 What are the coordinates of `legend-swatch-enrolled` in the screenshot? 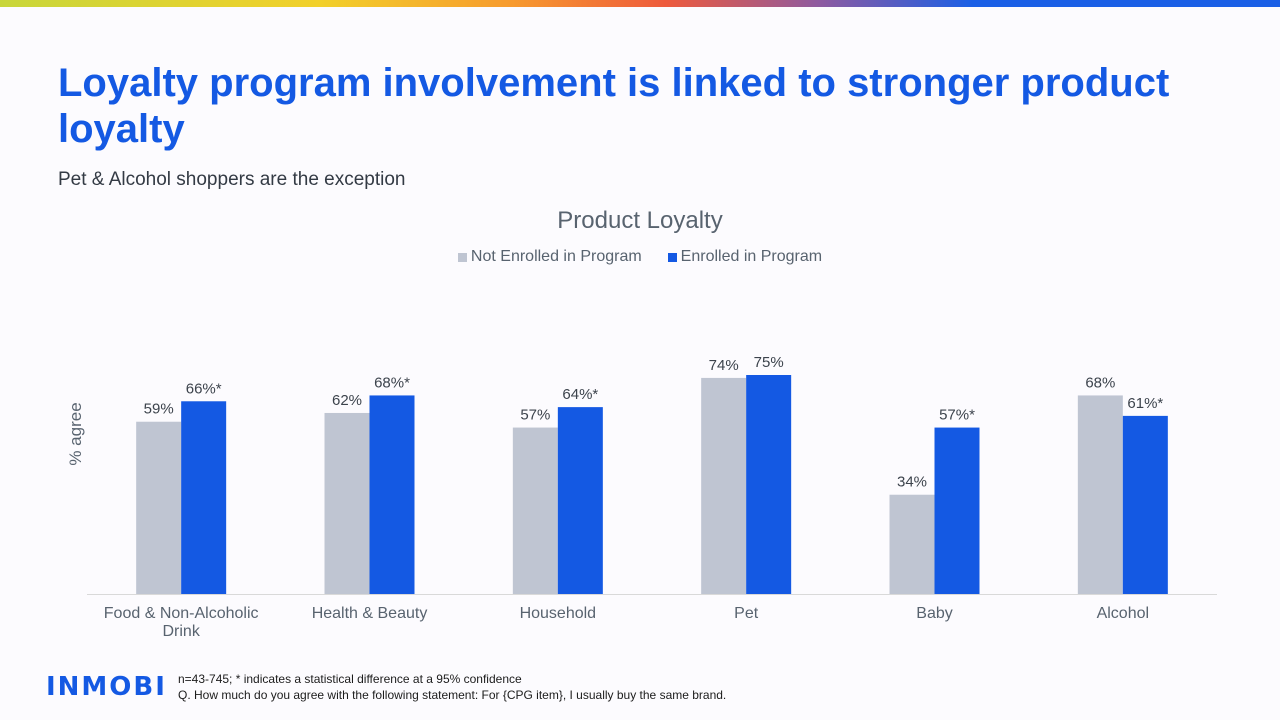 It's located at (672, 257).